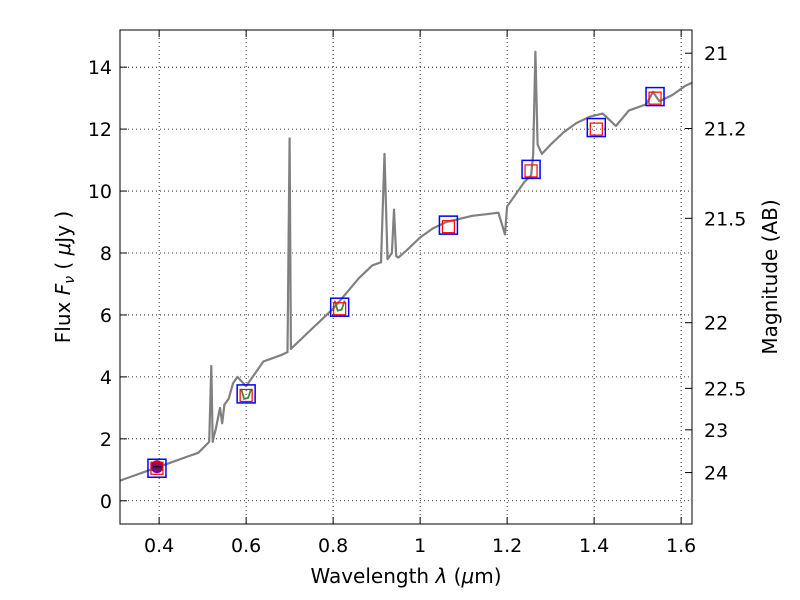 The height and width of the screenshot is (600, 800). I want to click on y-tick-label: 14, so click(100, 68).